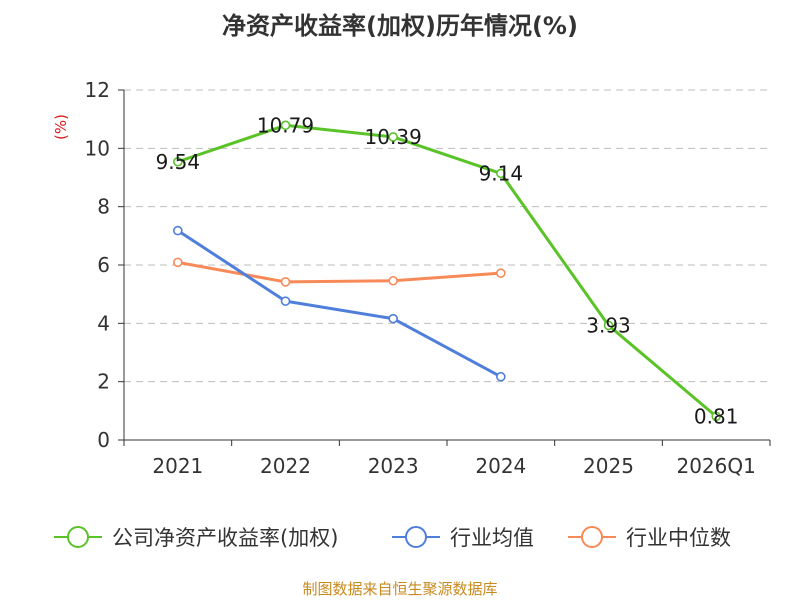 The image size is (800, 600). I want to click on data-label: 10.39, so click(393, 137).